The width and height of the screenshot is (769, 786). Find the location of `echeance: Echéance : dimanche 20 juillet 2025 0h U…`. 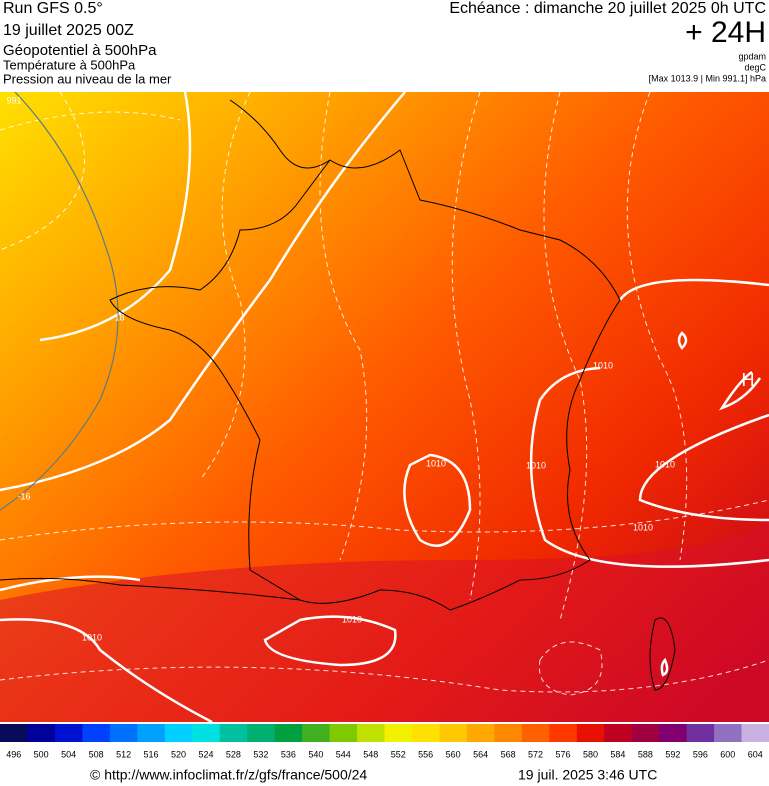

echeance: Echéance : dimanche 20 juillet 2025 0h U… is located at coordinates (607, 8).